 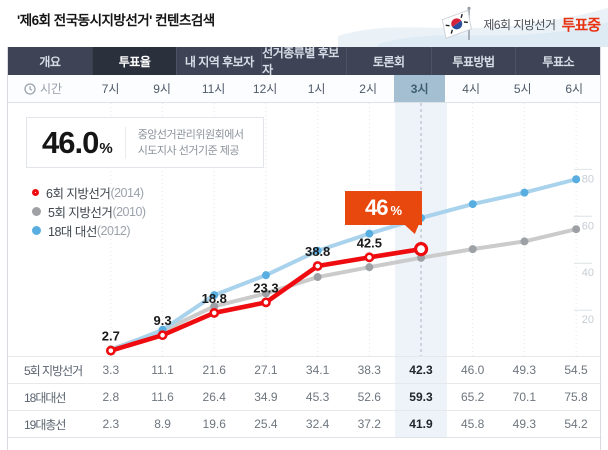 I want to click on row-label: 5회 지방선거, so click(x=53, y=370).